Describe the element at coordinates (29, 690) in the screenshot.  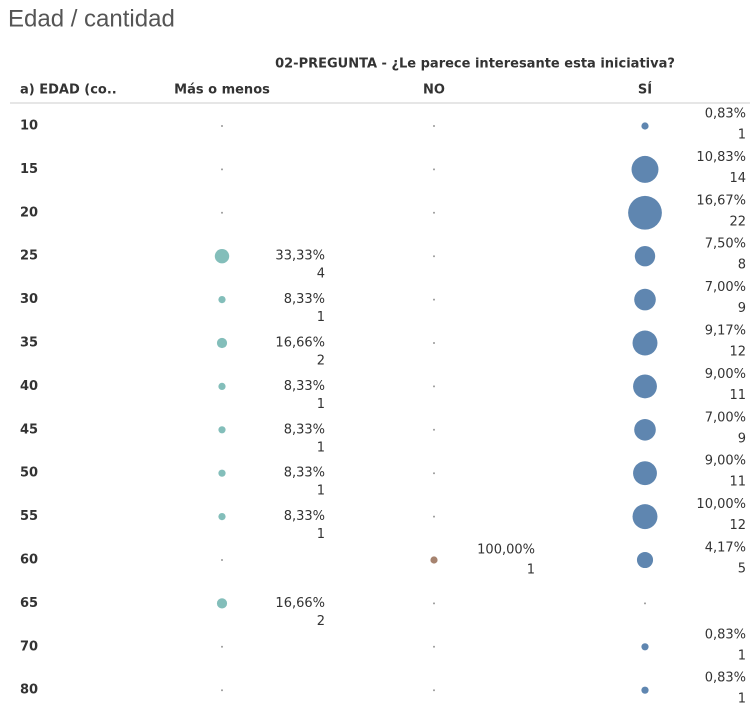
I see `row-label: 80` at that location.